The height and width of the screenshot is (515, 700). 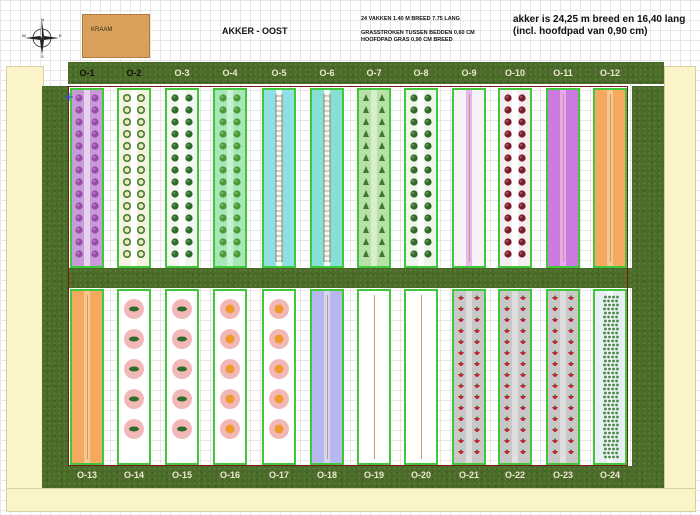 I want to click on grass-path-bottom, so click(x=353, y=477).